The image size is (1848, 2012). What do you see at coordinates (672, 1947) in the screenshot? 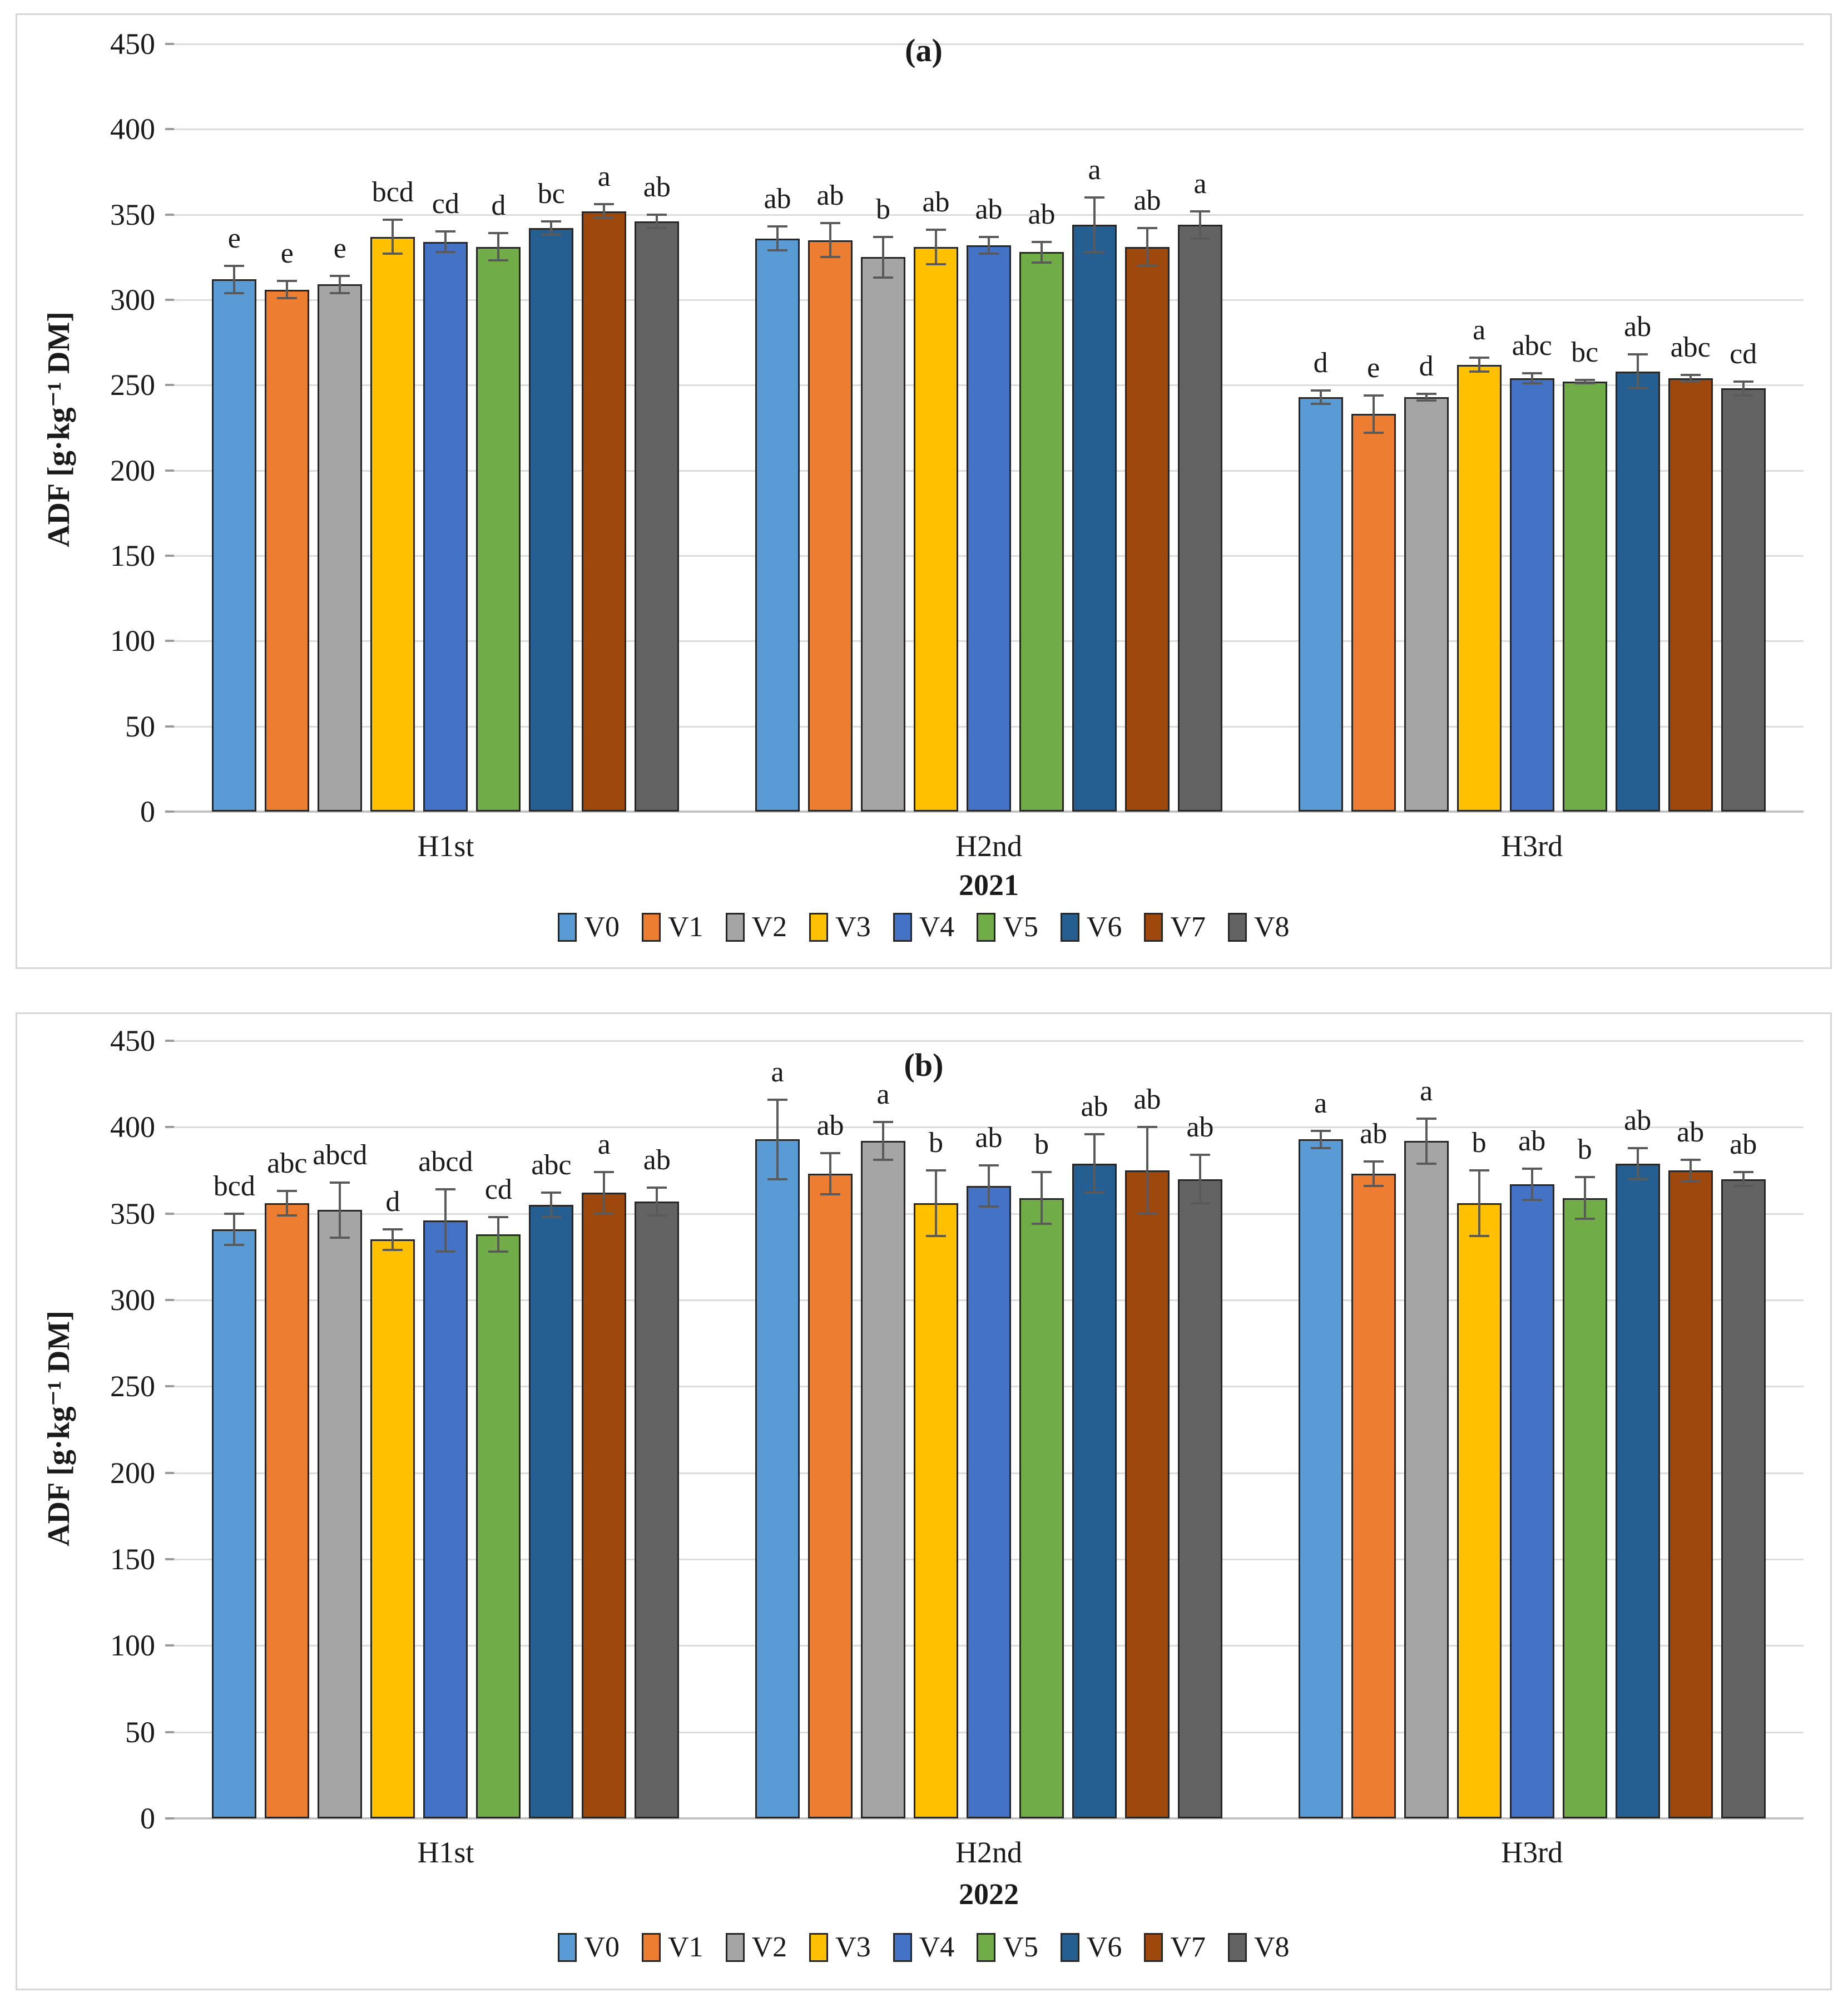
I see `legend-item-V1: V1` at bounding box center [672, 1947].